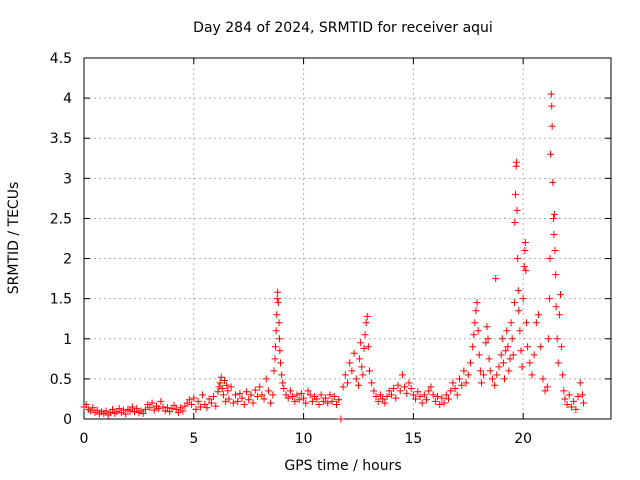 This screenshot has width=640, height=480. I want to click on y-tick-label: 0, so click(67, 420).